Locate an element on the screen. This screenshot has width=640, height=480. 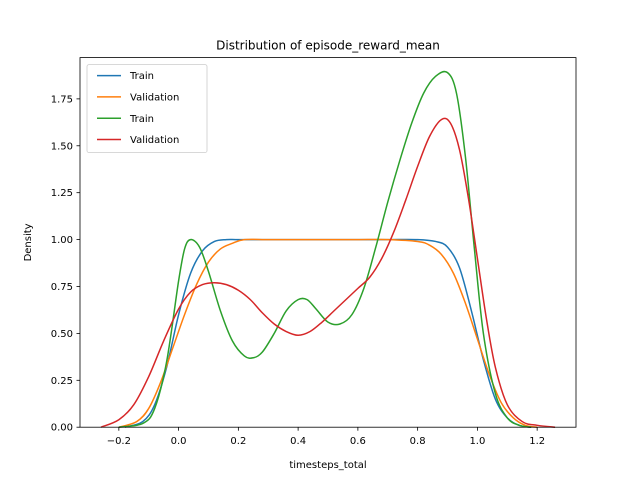
legend-box is located at coordinates (147, 108).